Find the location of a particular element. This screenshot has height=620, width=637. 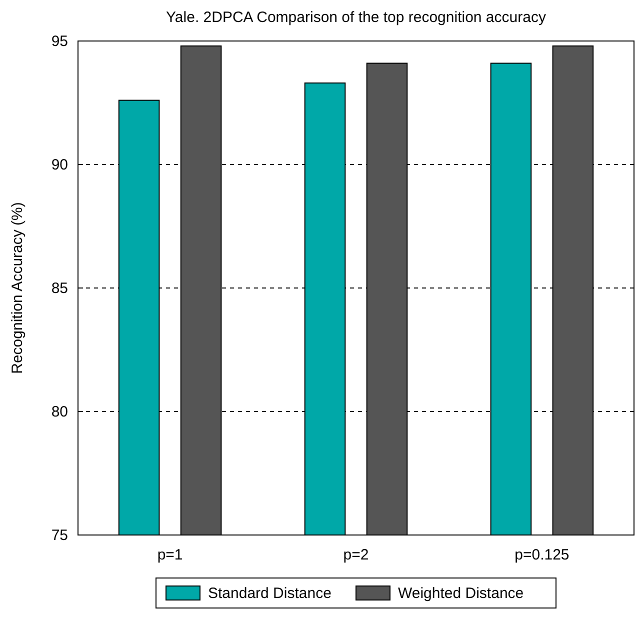

y-tick-label: 90 is located at coordinates (59, 165).